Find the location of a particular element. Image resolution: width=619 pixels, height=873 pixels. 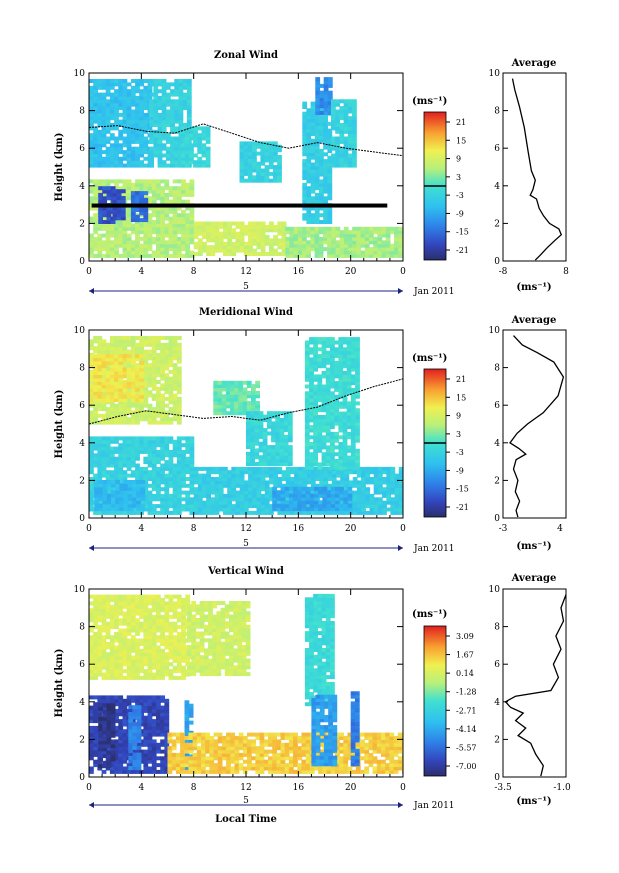

average-y-tick-label: 4 is located at coordinates (497, 187).